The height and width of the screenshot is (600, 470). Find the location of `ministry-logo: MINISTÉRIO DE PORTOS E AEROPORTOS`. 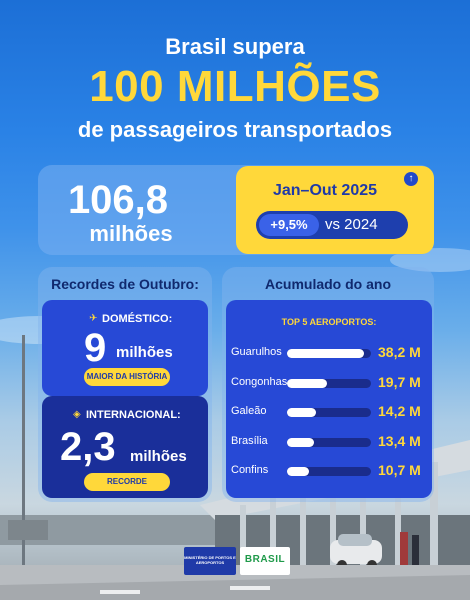

ministry-logo: MINISTÉRIO DE PORTOS E AEROPORTOS is located at coordinates (210, 561).